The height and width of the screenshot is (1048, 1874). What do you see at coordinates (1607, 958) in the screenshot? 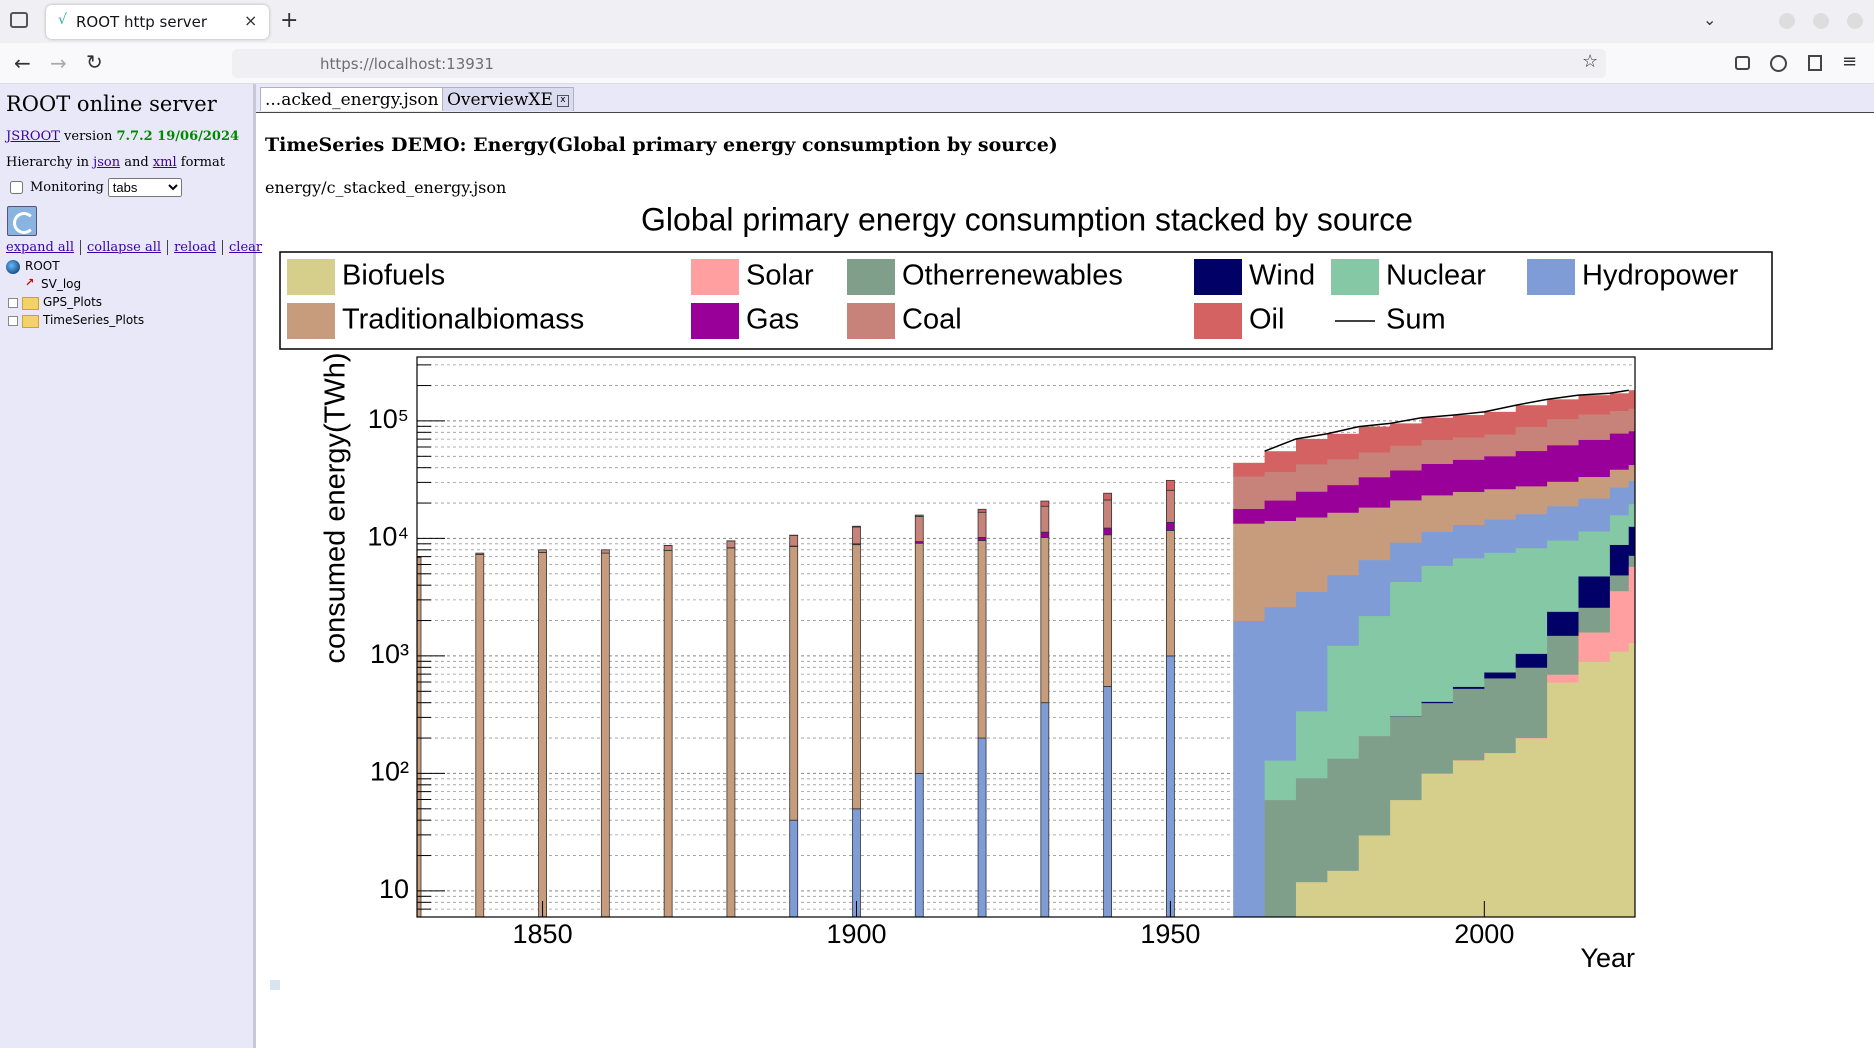
I see `x-axis-title: Year` at bounding box center [1607, 958].